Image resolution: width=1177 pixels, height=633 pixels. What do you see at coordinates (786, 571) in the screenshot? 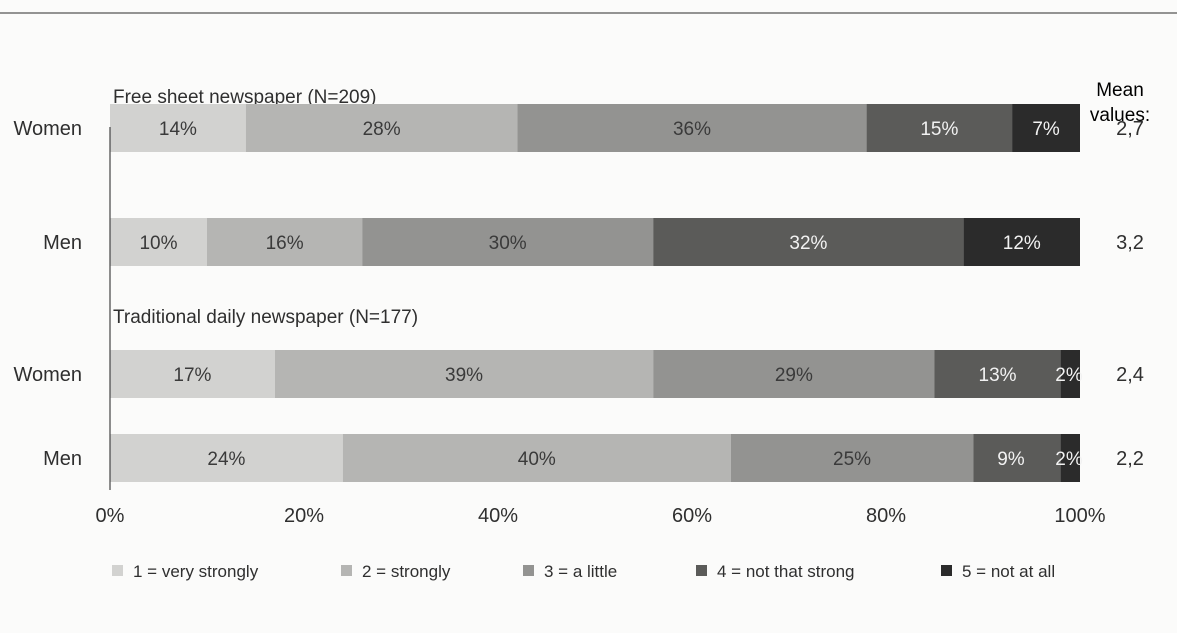
I see `legend-label: 4 = not that strong` at bounding box center [786, 571].